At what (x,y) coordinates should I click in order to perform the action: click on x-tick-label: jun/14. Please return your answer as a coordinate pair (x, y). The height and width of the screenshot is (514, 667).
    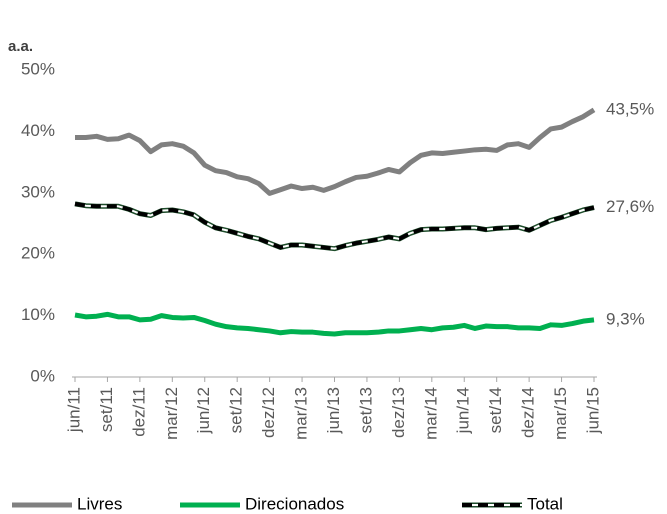
    Looking at the image, I should click on (463, 410).